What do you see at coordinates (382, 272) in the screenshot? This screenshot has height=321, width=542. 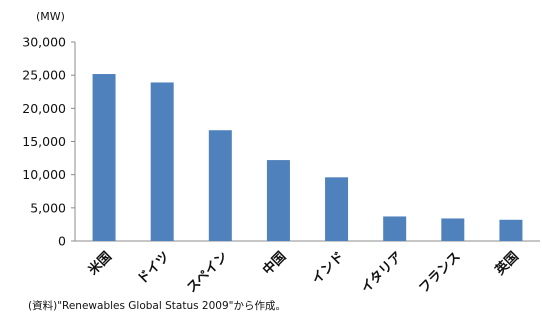 I see `category-label-6: イタリア` at bounding box center [382, 272].